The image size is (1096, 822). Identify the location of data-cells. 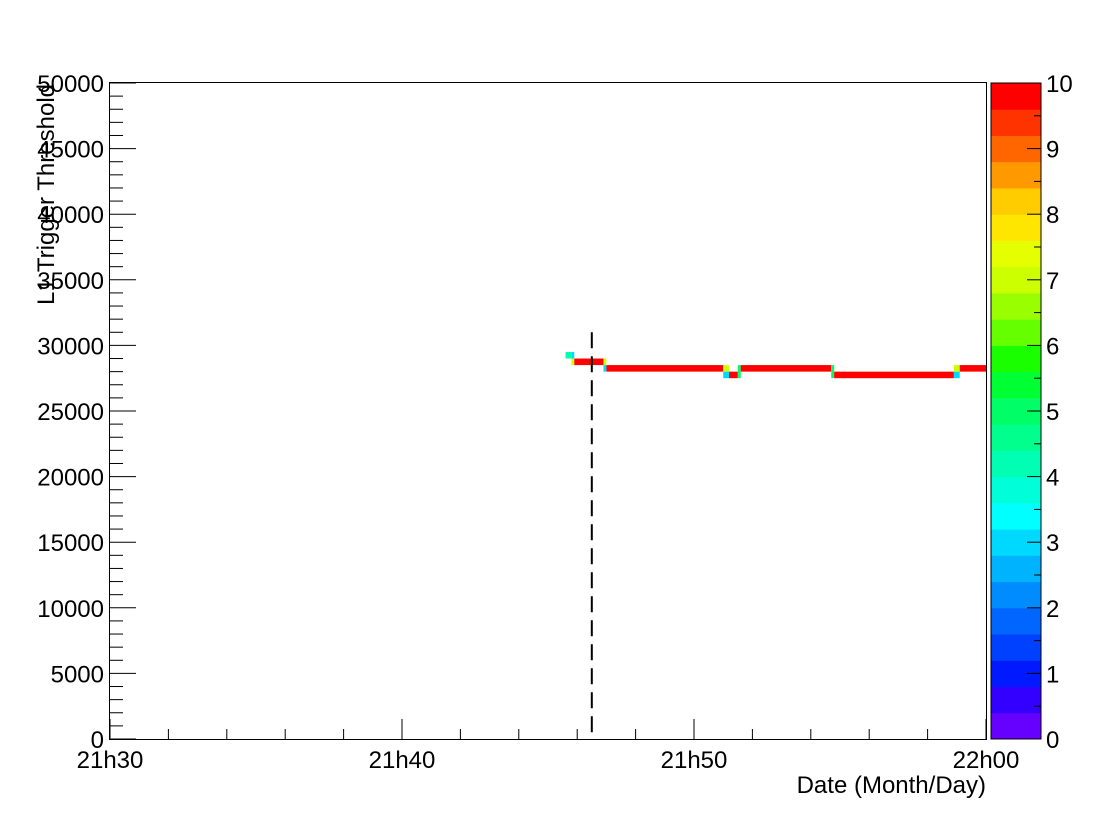
(775, 365).